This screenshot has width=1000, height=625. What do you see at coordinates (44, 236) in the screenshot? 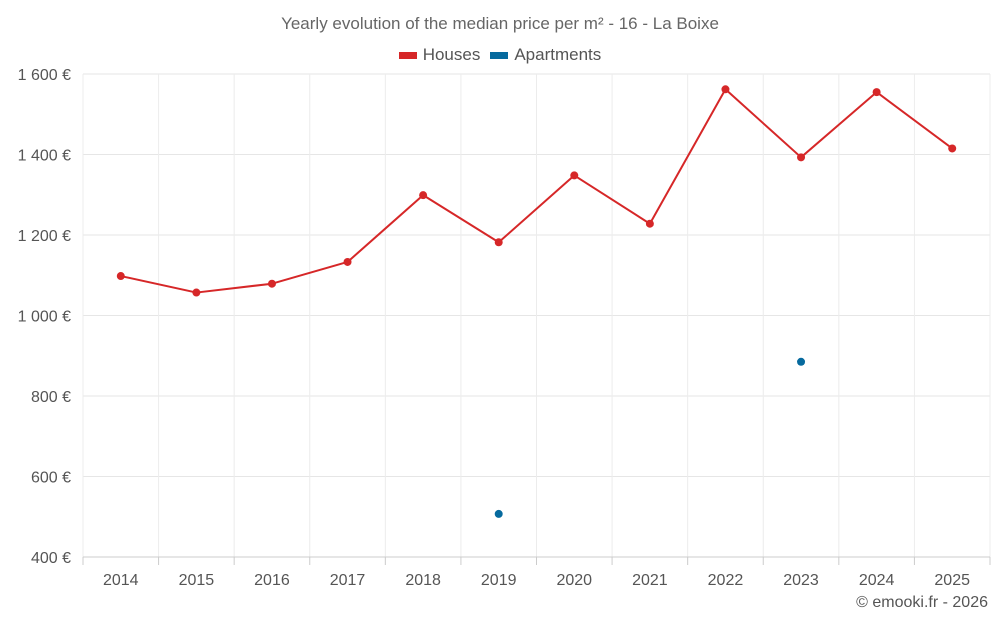
I see `y-tick-label: 1 200 €` at bounding box center [44, 236].